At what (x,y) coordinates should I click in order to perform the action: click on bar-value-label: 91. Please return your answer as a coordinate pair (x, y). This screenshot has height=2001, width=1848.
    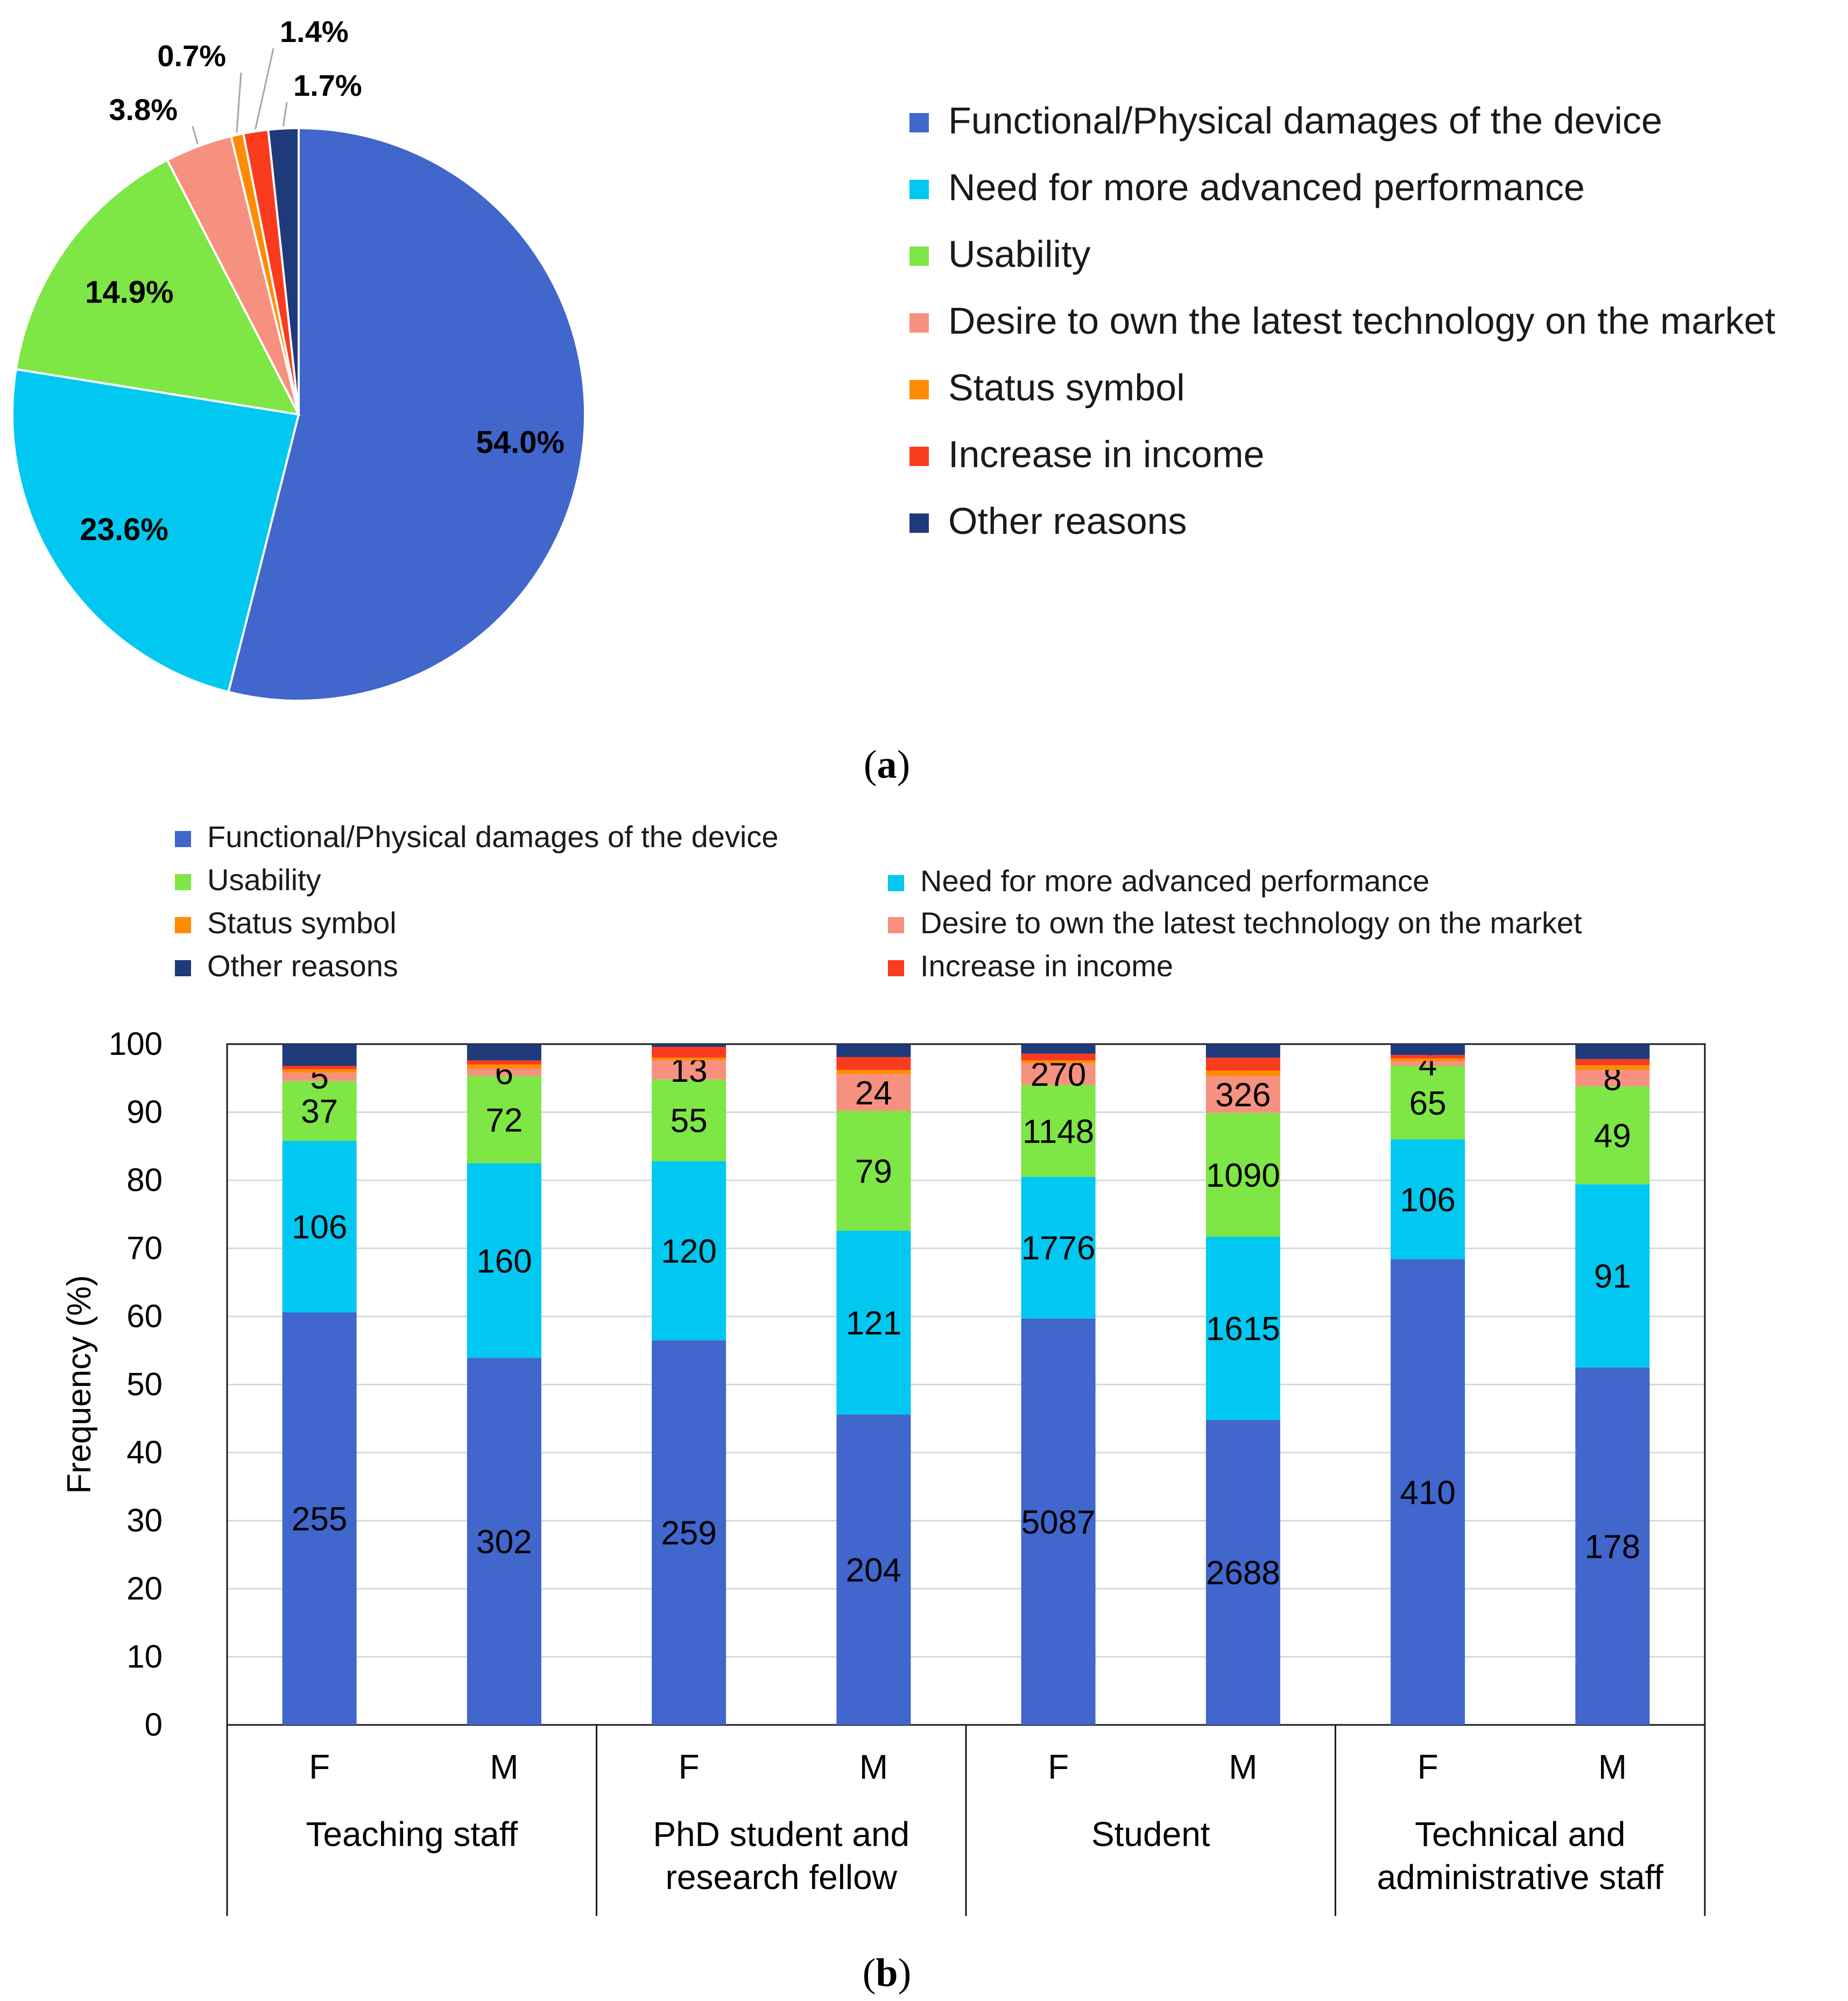
    Looking at the image, I should click on (1613, 1277).